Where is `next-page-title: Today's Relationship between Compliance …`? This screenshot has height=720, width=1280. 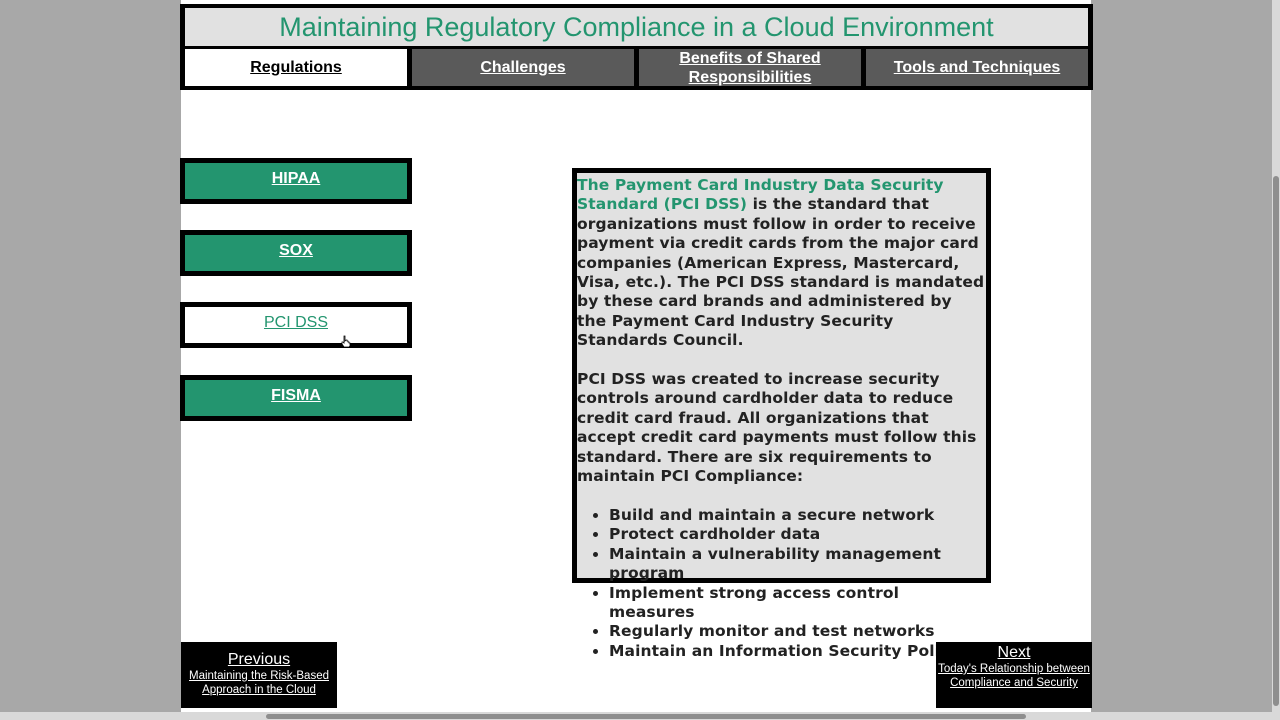 next-page-title: Today's Relationship between Compliance … is located at coordinates (1014, 676).